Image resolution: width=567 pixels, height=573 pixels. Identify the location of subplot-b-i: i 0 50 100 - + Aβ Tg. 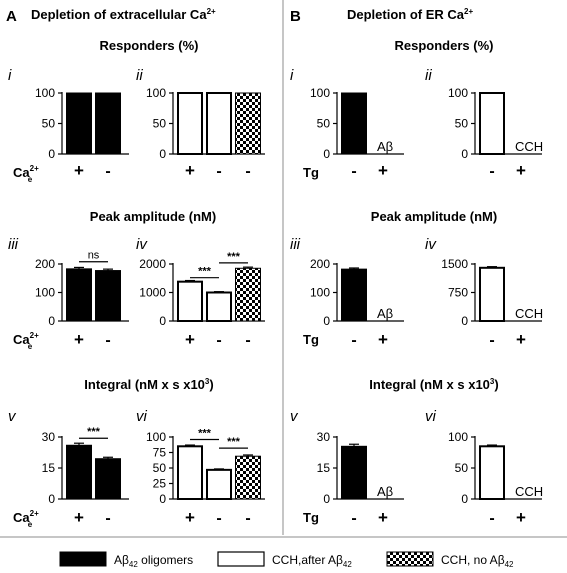
(347, 123).